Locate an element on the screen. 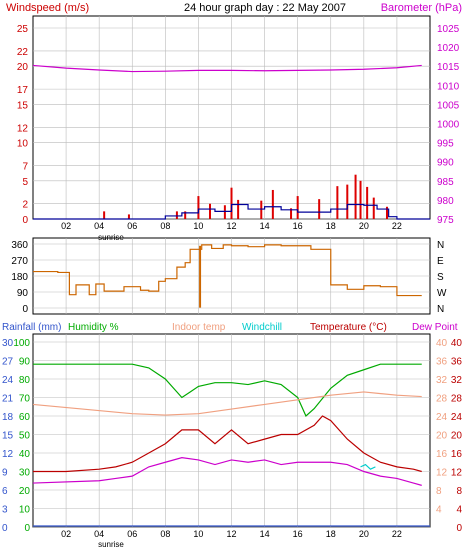 This screenshot has height=556, width=466. rainfall-tick-label: 18 is located at coordinates (8, 417).